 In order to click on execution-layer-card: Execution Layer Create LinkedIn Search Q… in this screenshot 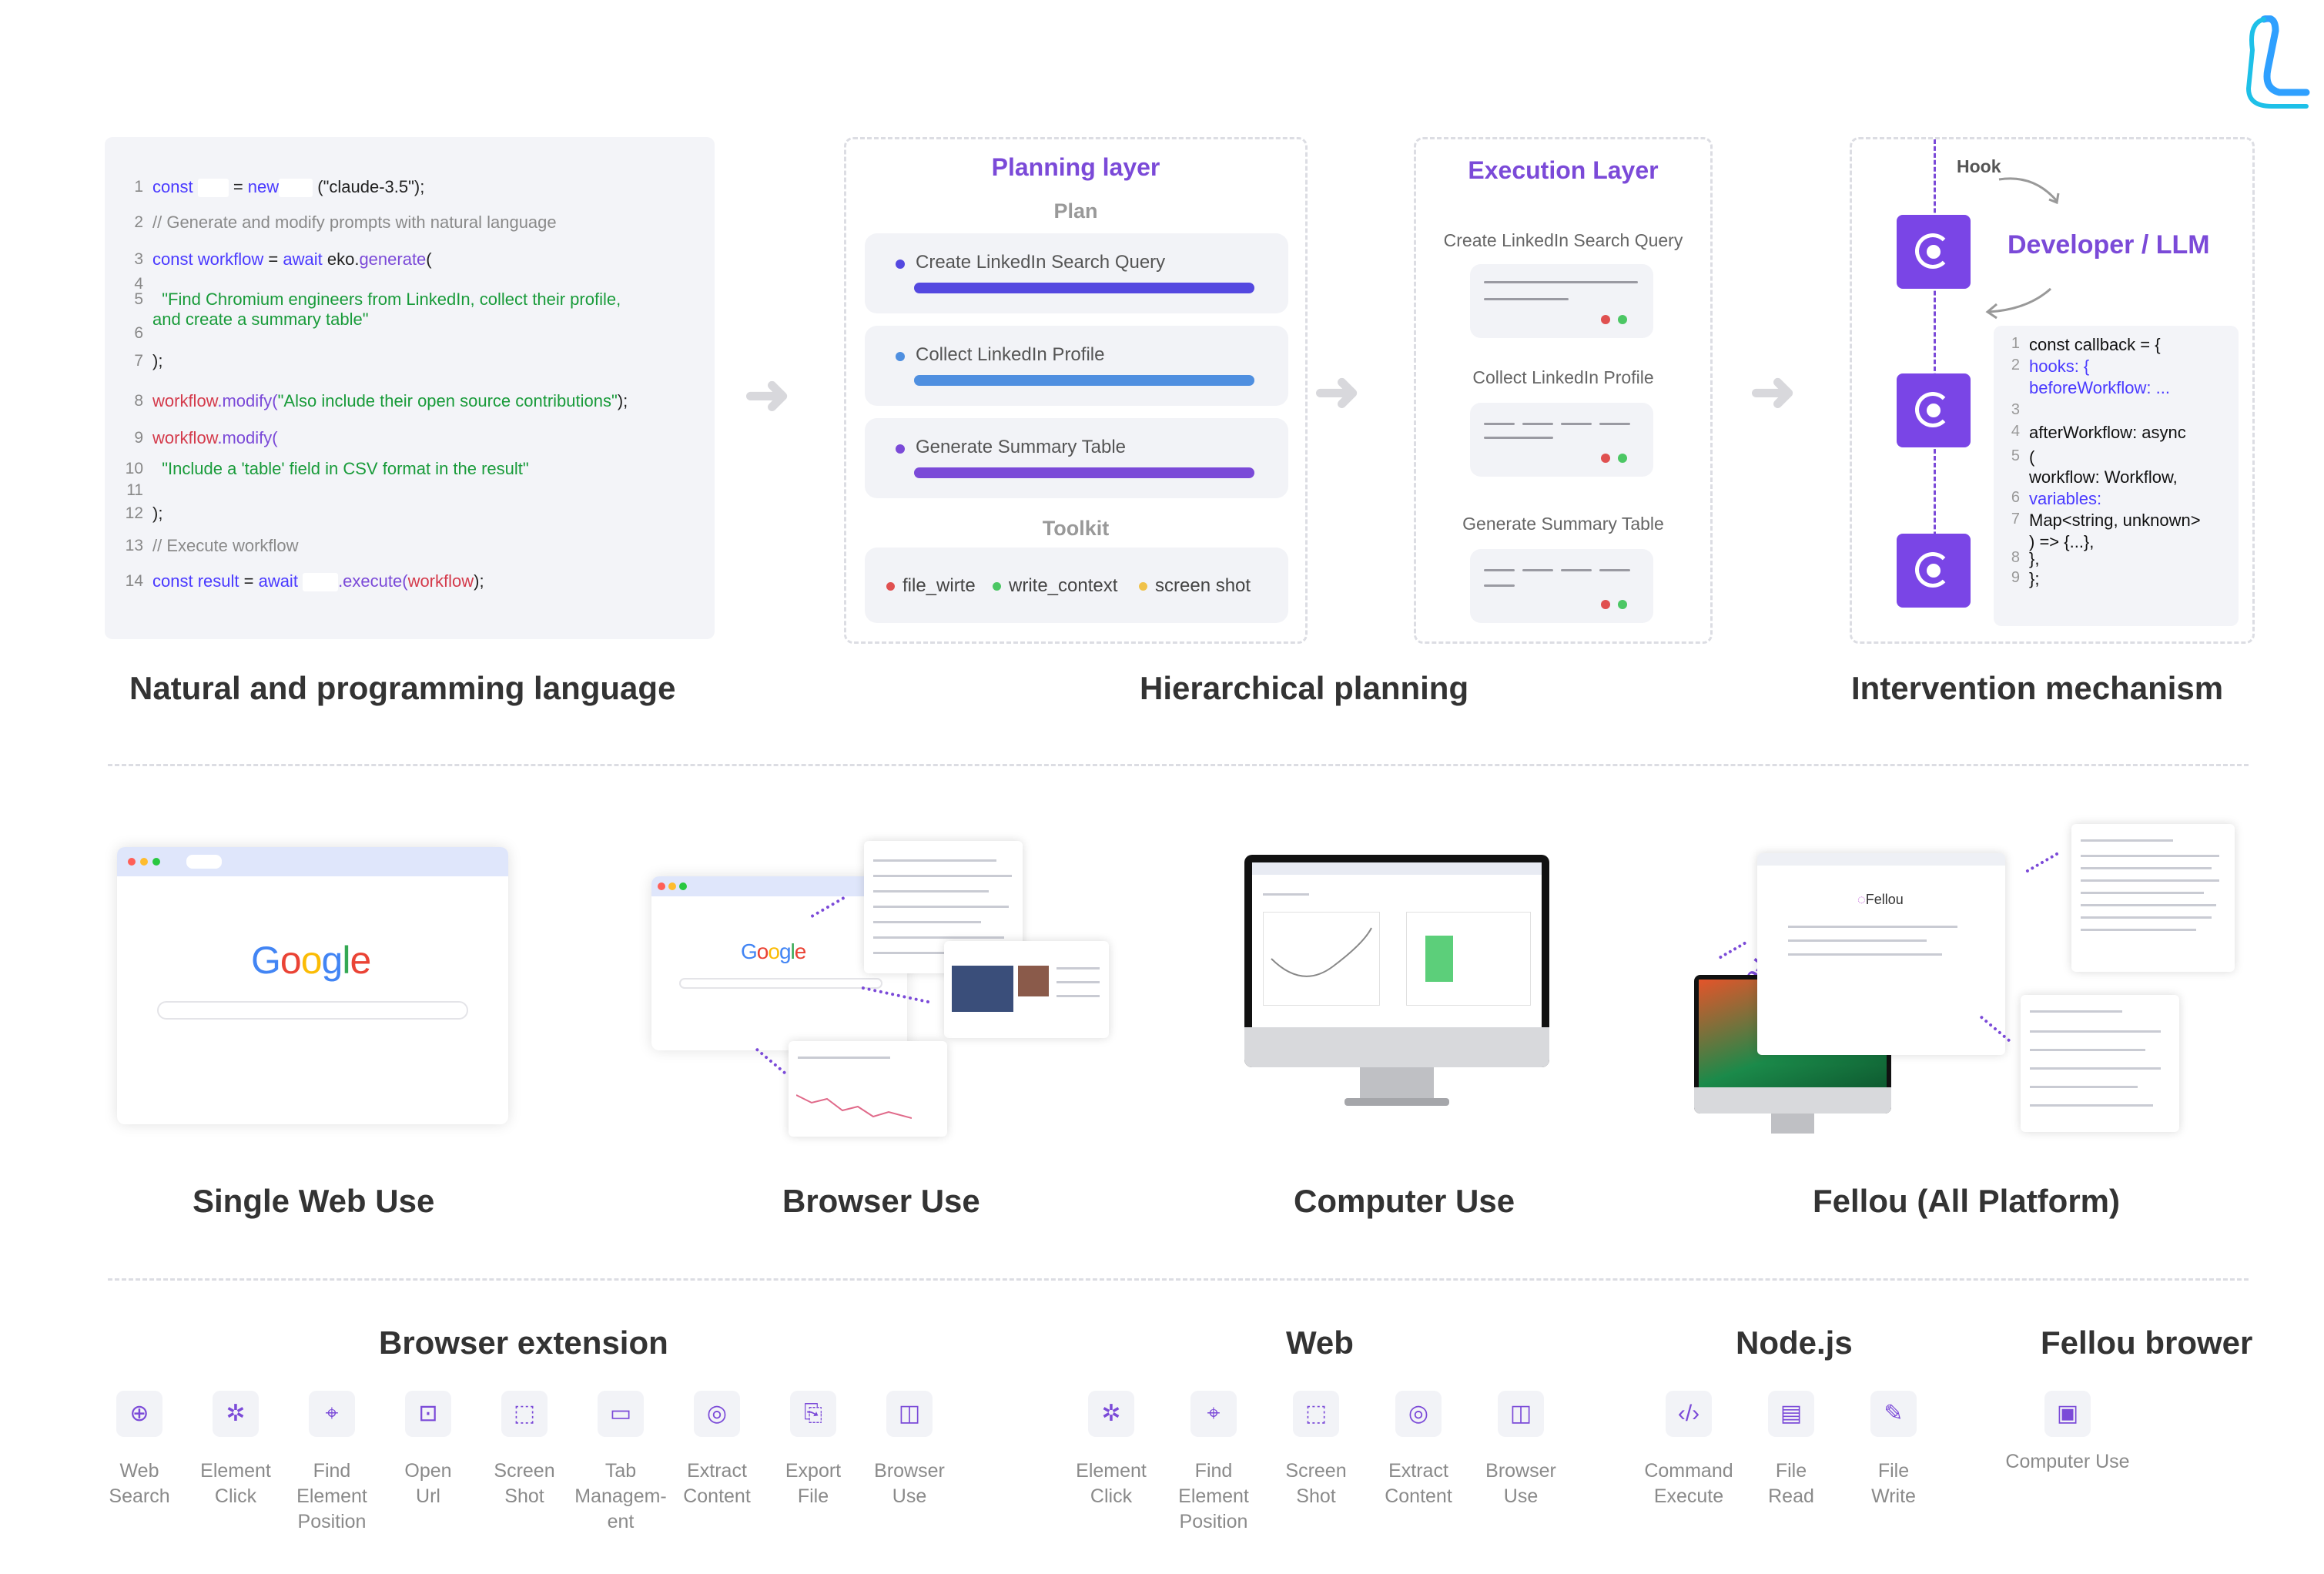, I will do `click(1563, 390)`.